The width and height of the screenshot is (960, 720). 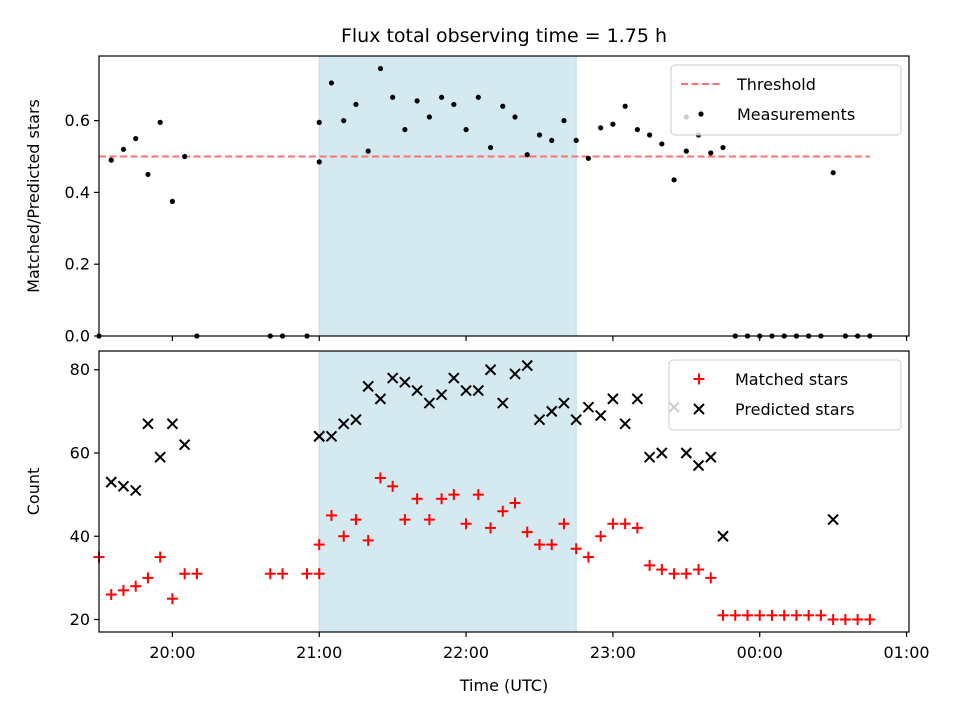 I want to click on y-tick-label: 0.4, so click(x=77, y=192).